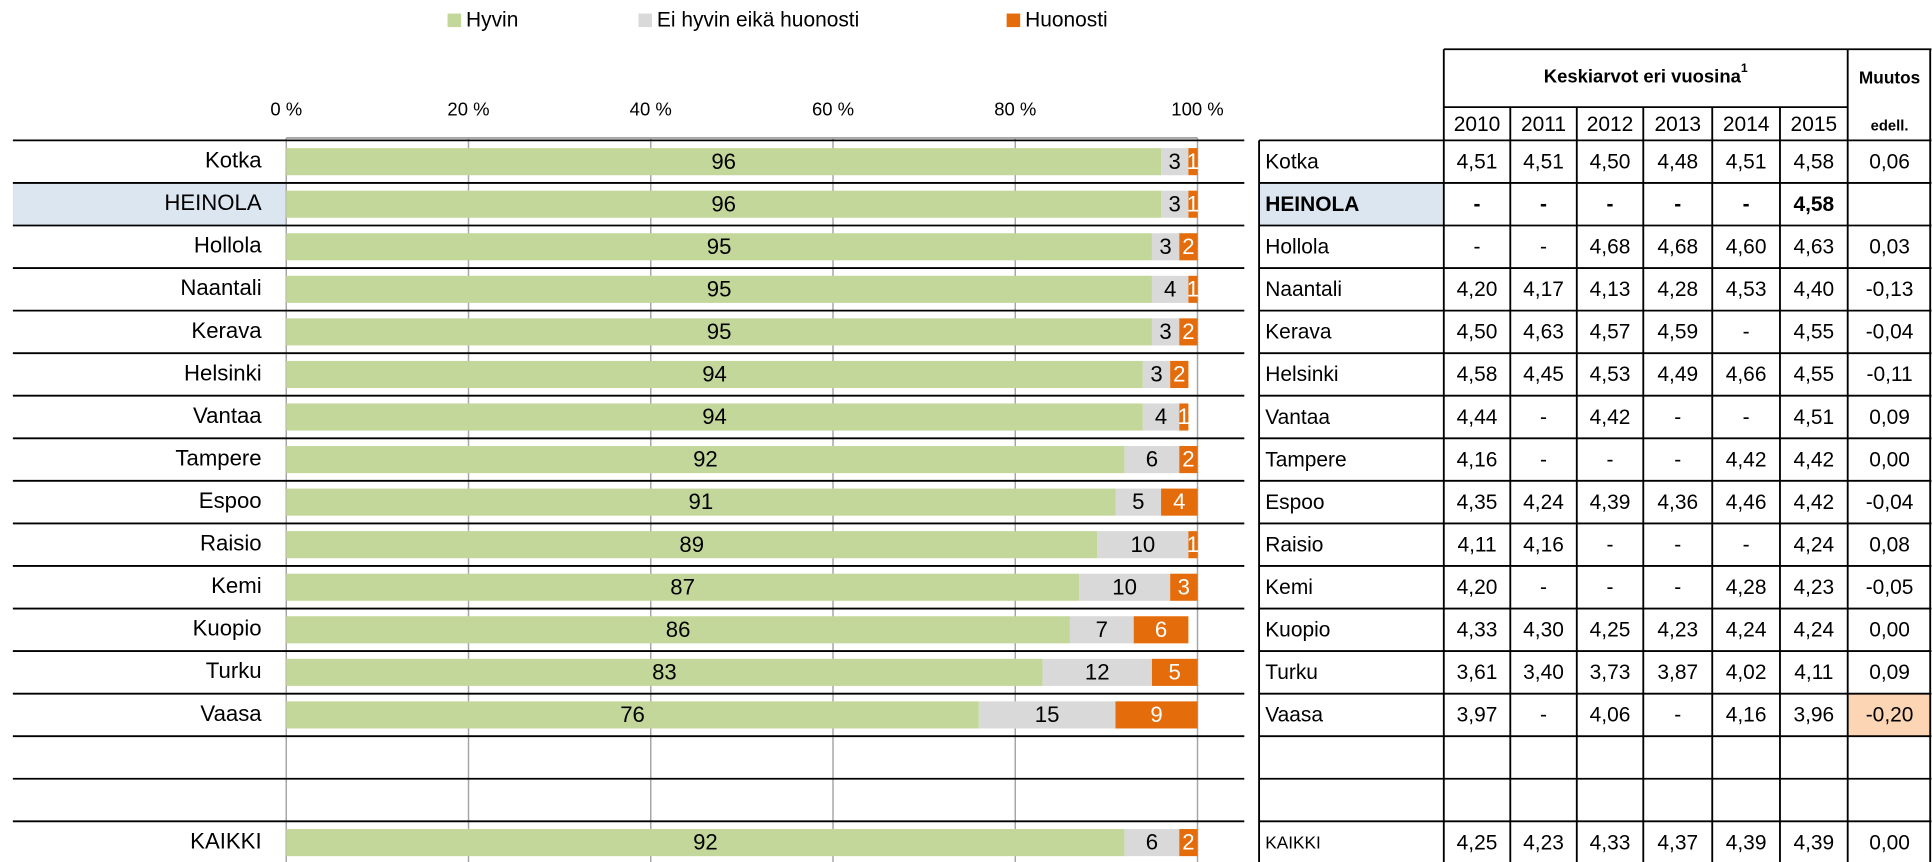 The width and height of the screenshot is (1932, 862). Describe the element at coordinates (1610, 672) in the screenshot. I see `cell-value: 3,73` at that location.